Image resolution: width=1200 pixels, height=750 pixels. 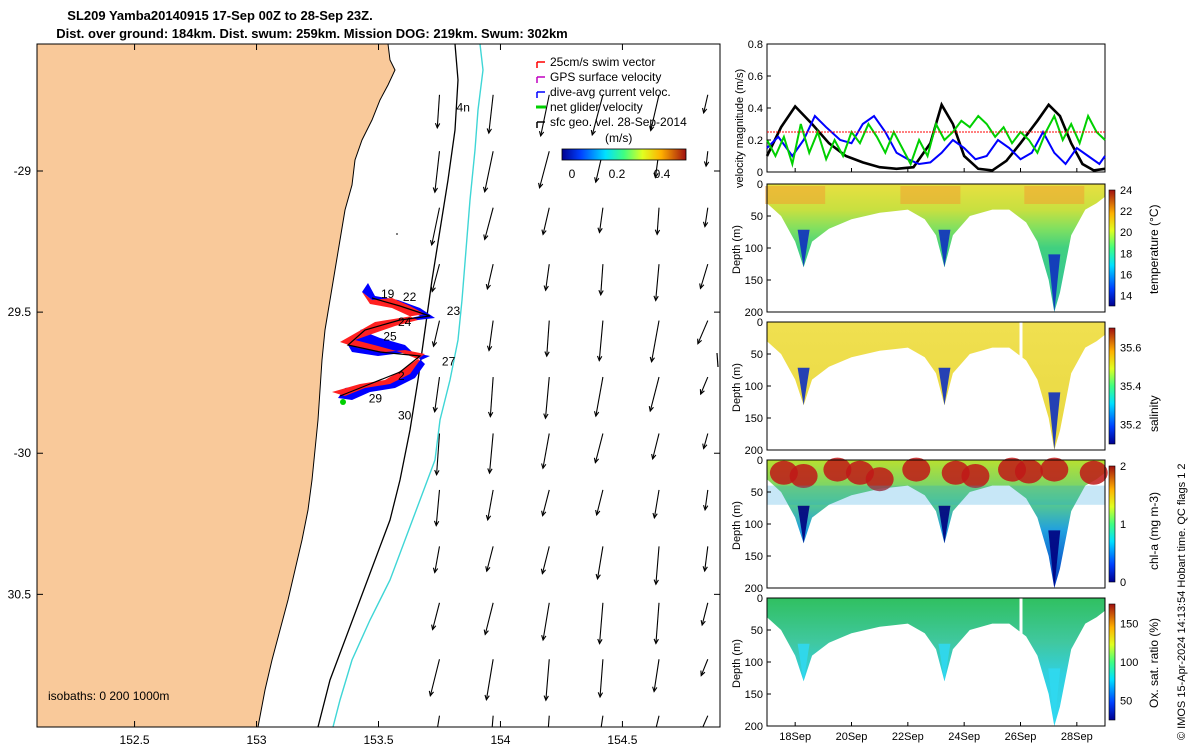 I want to click on isobath-200m, so click(x=388, y=385).